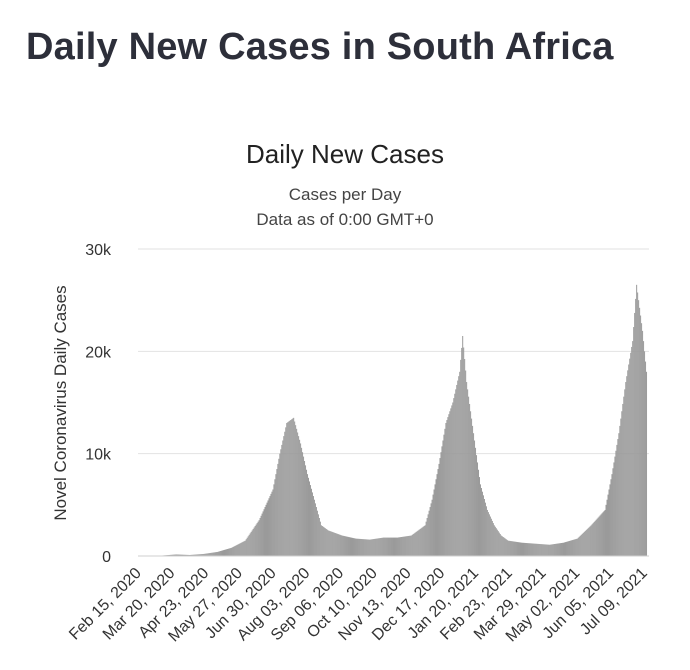 Image resolution: width=690 pixels, height=670 pixels. What do you see at coordinates (98, 250) in the screenshot?
I see `y-tick-label: 30k` at bounding box center [98, 250].